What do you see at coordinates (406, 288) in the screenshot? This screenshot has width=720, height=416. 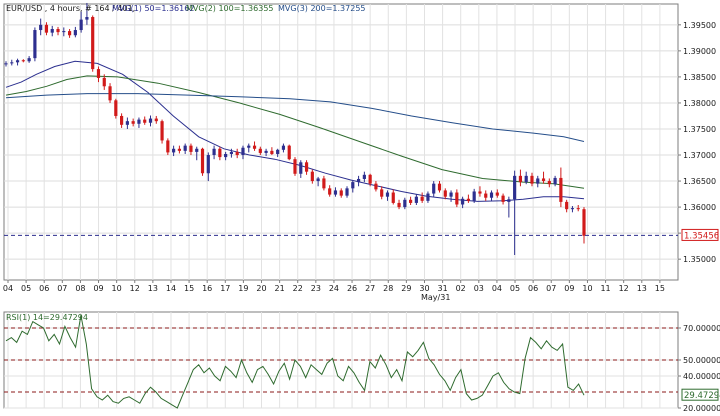 I see `x-tick-label: 29` at bounding box center [406, 288].